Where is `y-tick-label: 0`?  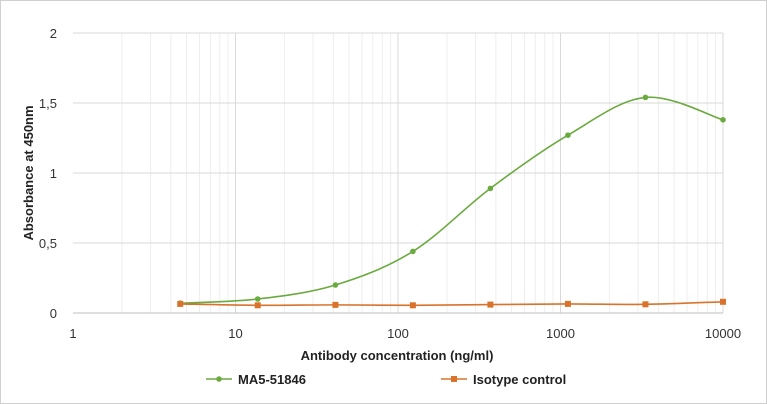
y-tick-label: 0 is located at coordinates (53, 313).